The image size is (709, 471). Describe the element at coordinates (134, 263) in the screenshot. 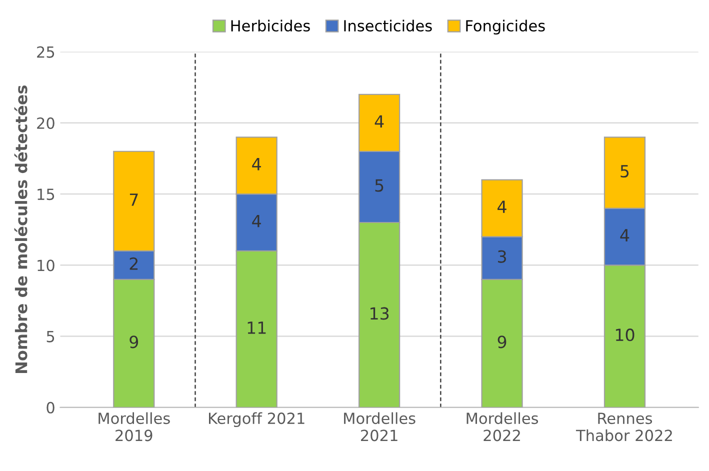

I see `data-label: 2` at that location.